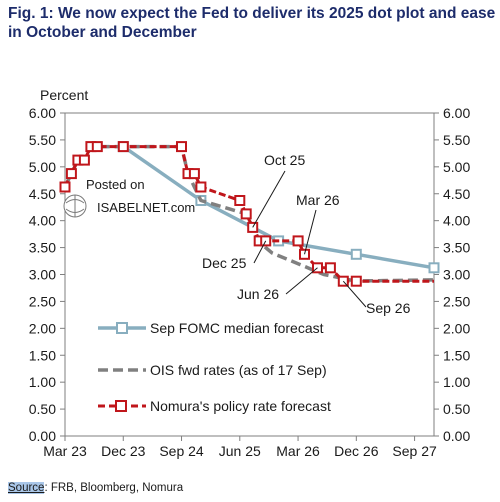 This screenshot has width=500, height=502. I want to click on right-tick-label: 0.00, so click(456, 436).